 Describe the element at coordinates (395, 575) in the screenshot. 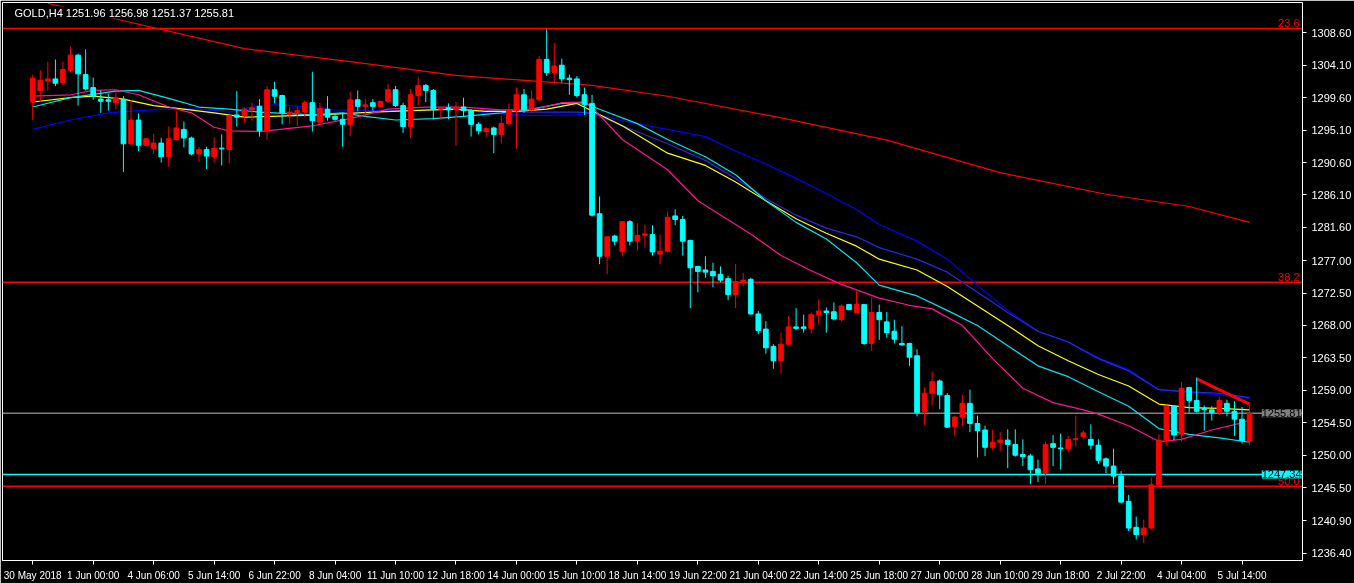

I see `x-tick-label: 11 Jun 10:00` at that location.